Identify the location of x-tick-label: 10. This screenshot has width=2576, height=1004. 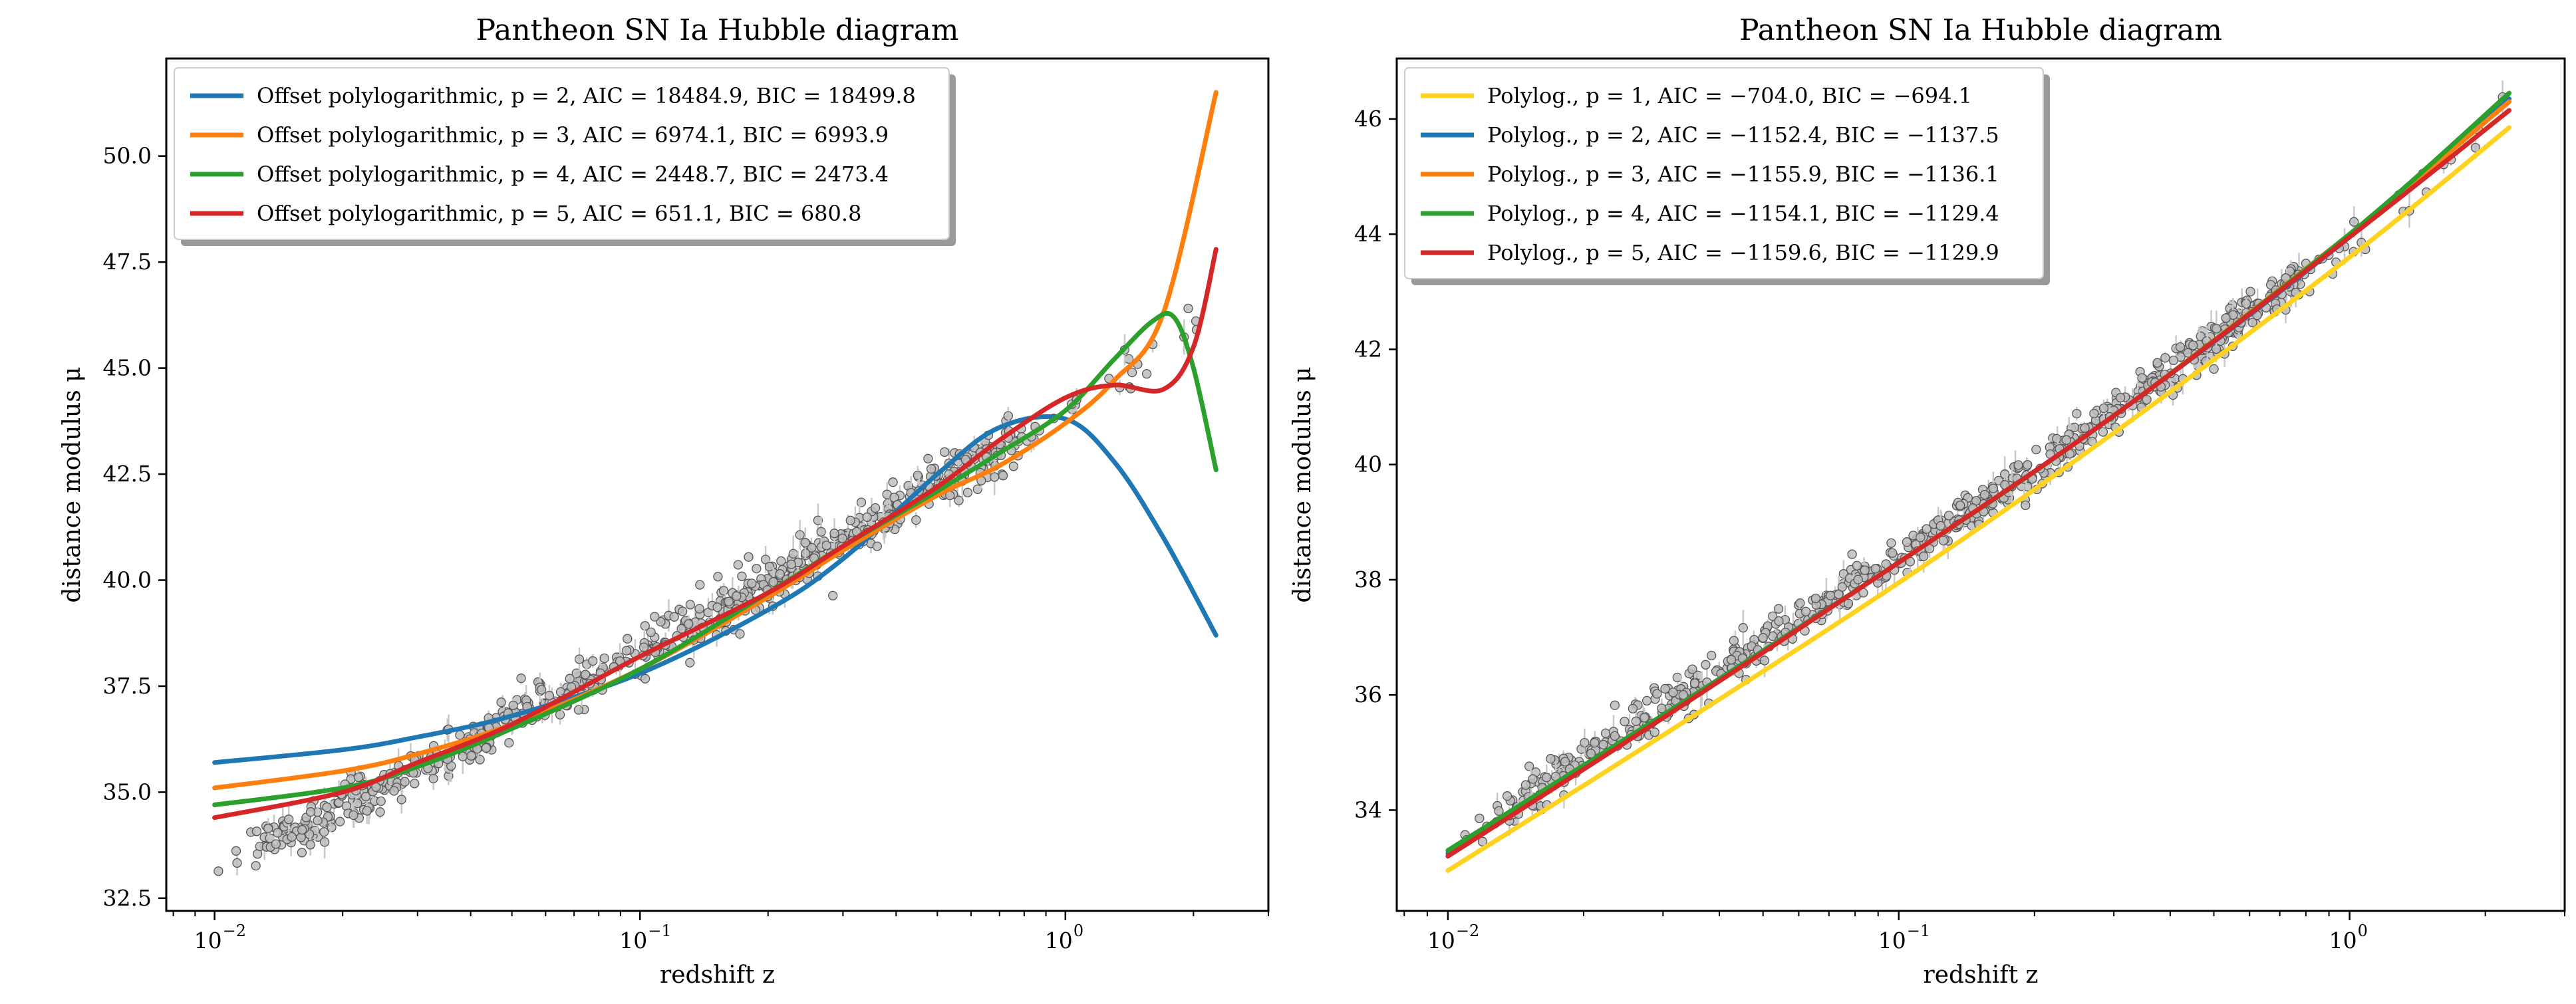
(1059, 941).